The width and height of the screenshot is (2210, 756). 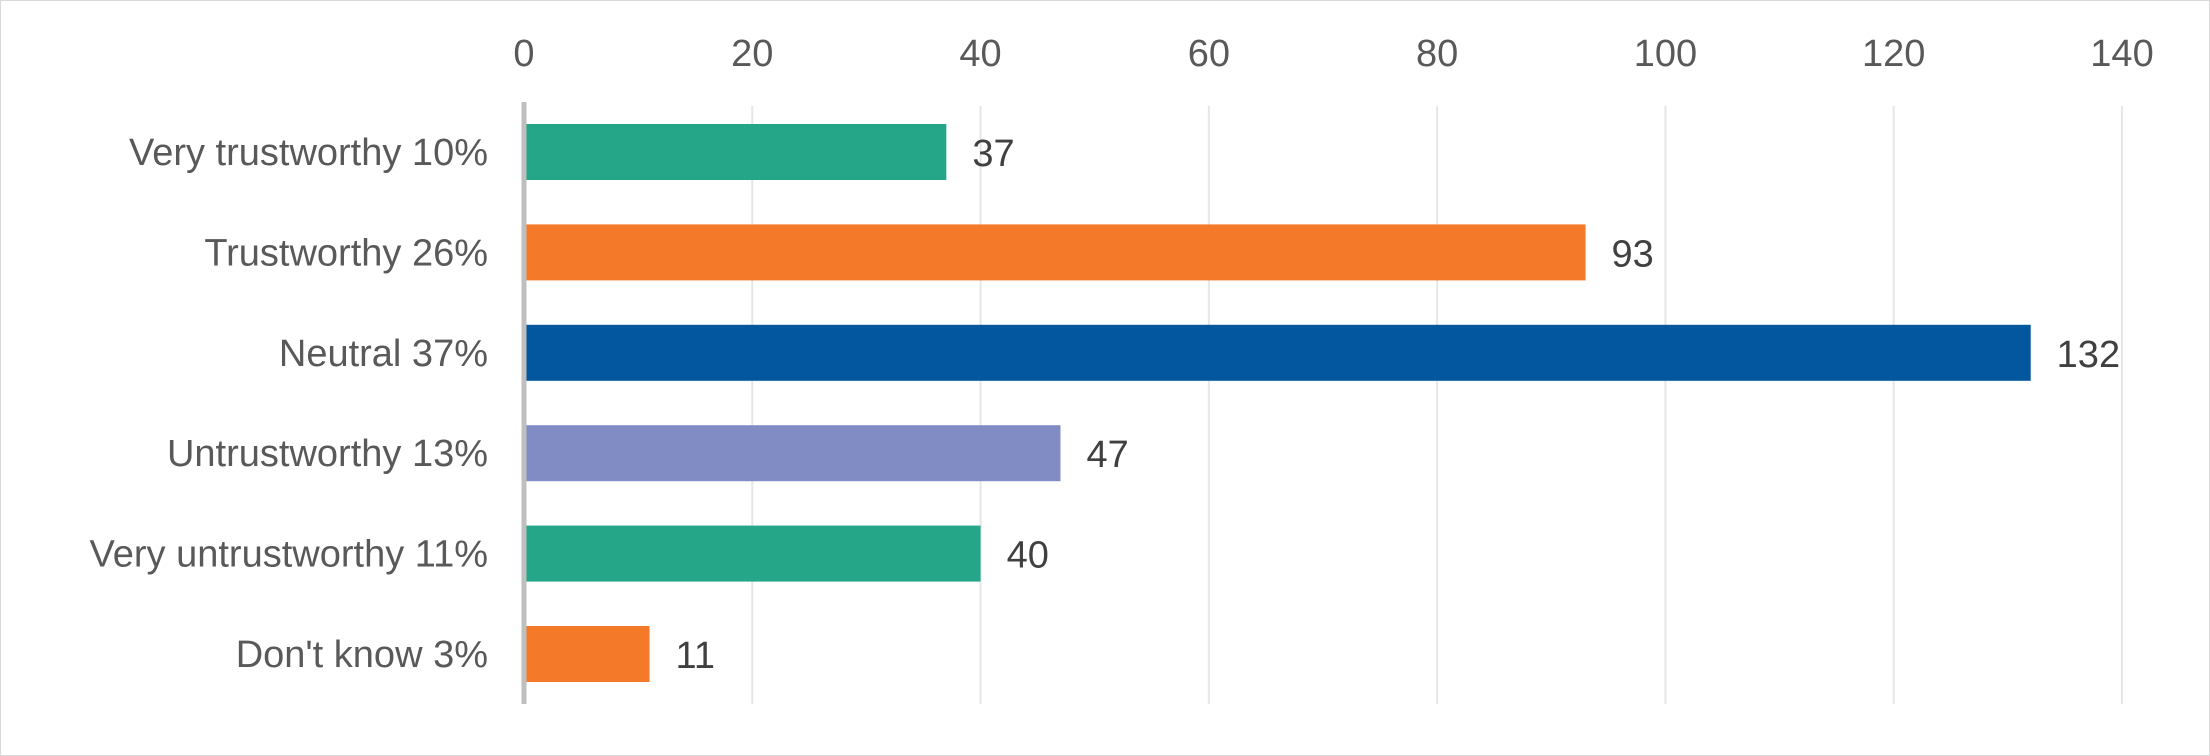 What do you see at coordinates (980, 54) in the screenshot?
I see `x-tick-label-40: 40` at bounding box center [980, 54].